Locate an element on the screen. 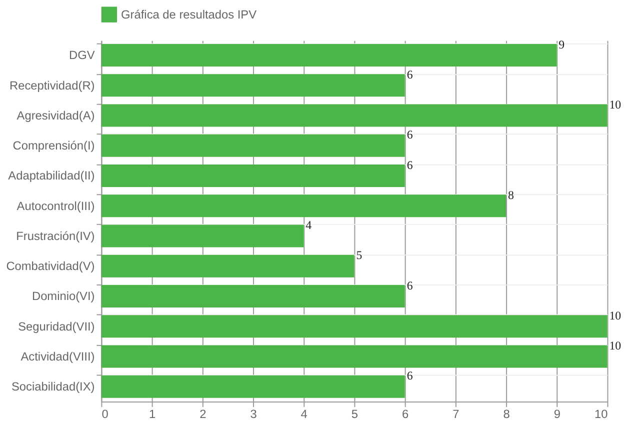  y-tick-label: Adaptabilidad(II) is located at coordinates (51, 175).